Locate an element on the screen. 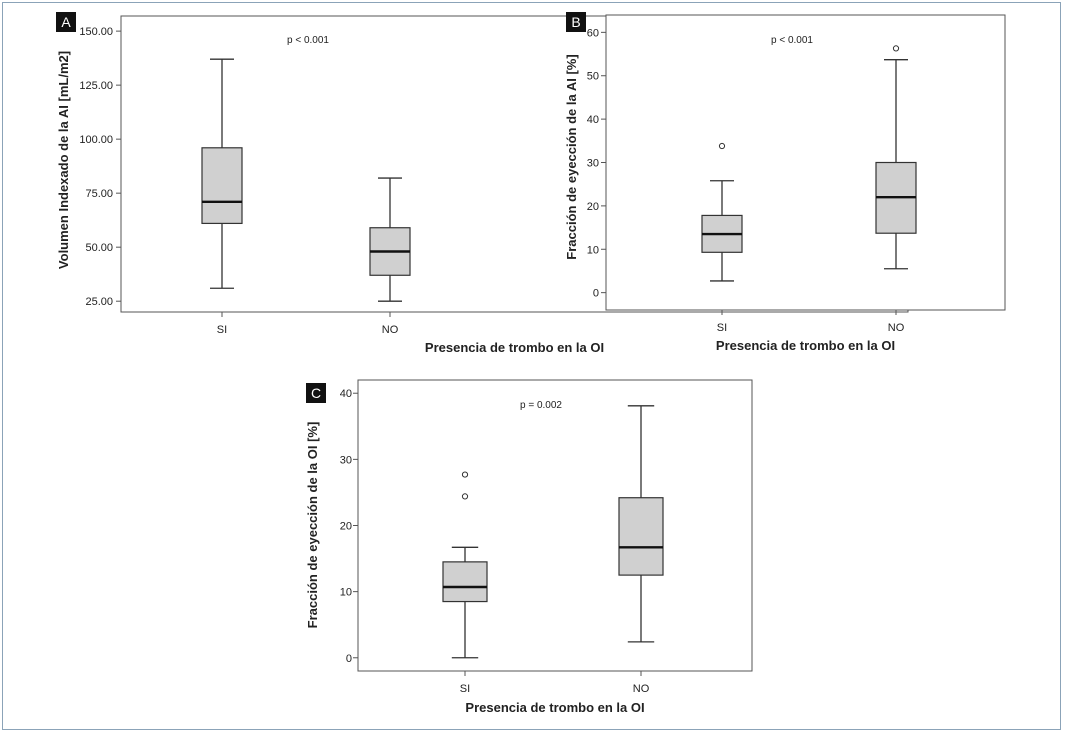  panel-label: B is located at coordinates (575, 22).